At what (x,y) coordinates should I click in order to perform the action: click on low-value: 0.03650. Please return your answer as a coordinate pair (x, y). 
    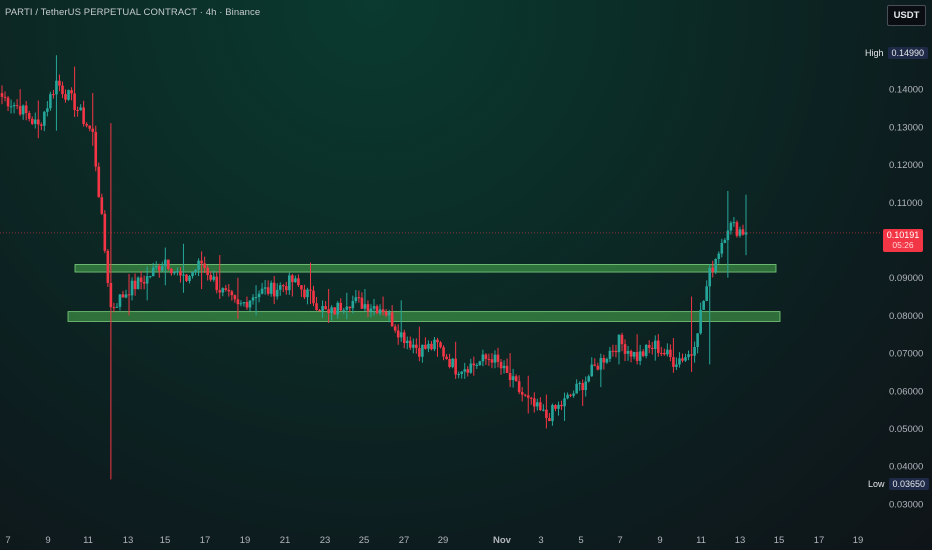
    Looking at the image, I should click on (909, 484).